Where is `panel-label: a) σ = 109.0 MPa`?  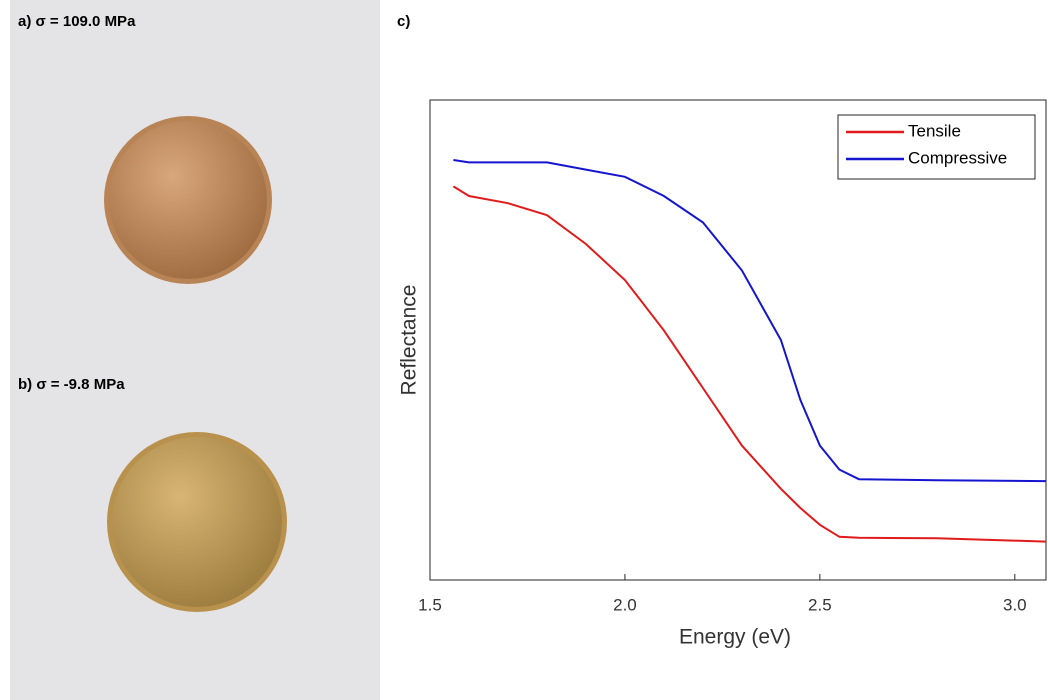
panel-label: a) σ = 109.0 MPa is located at coordinates (77, 21).